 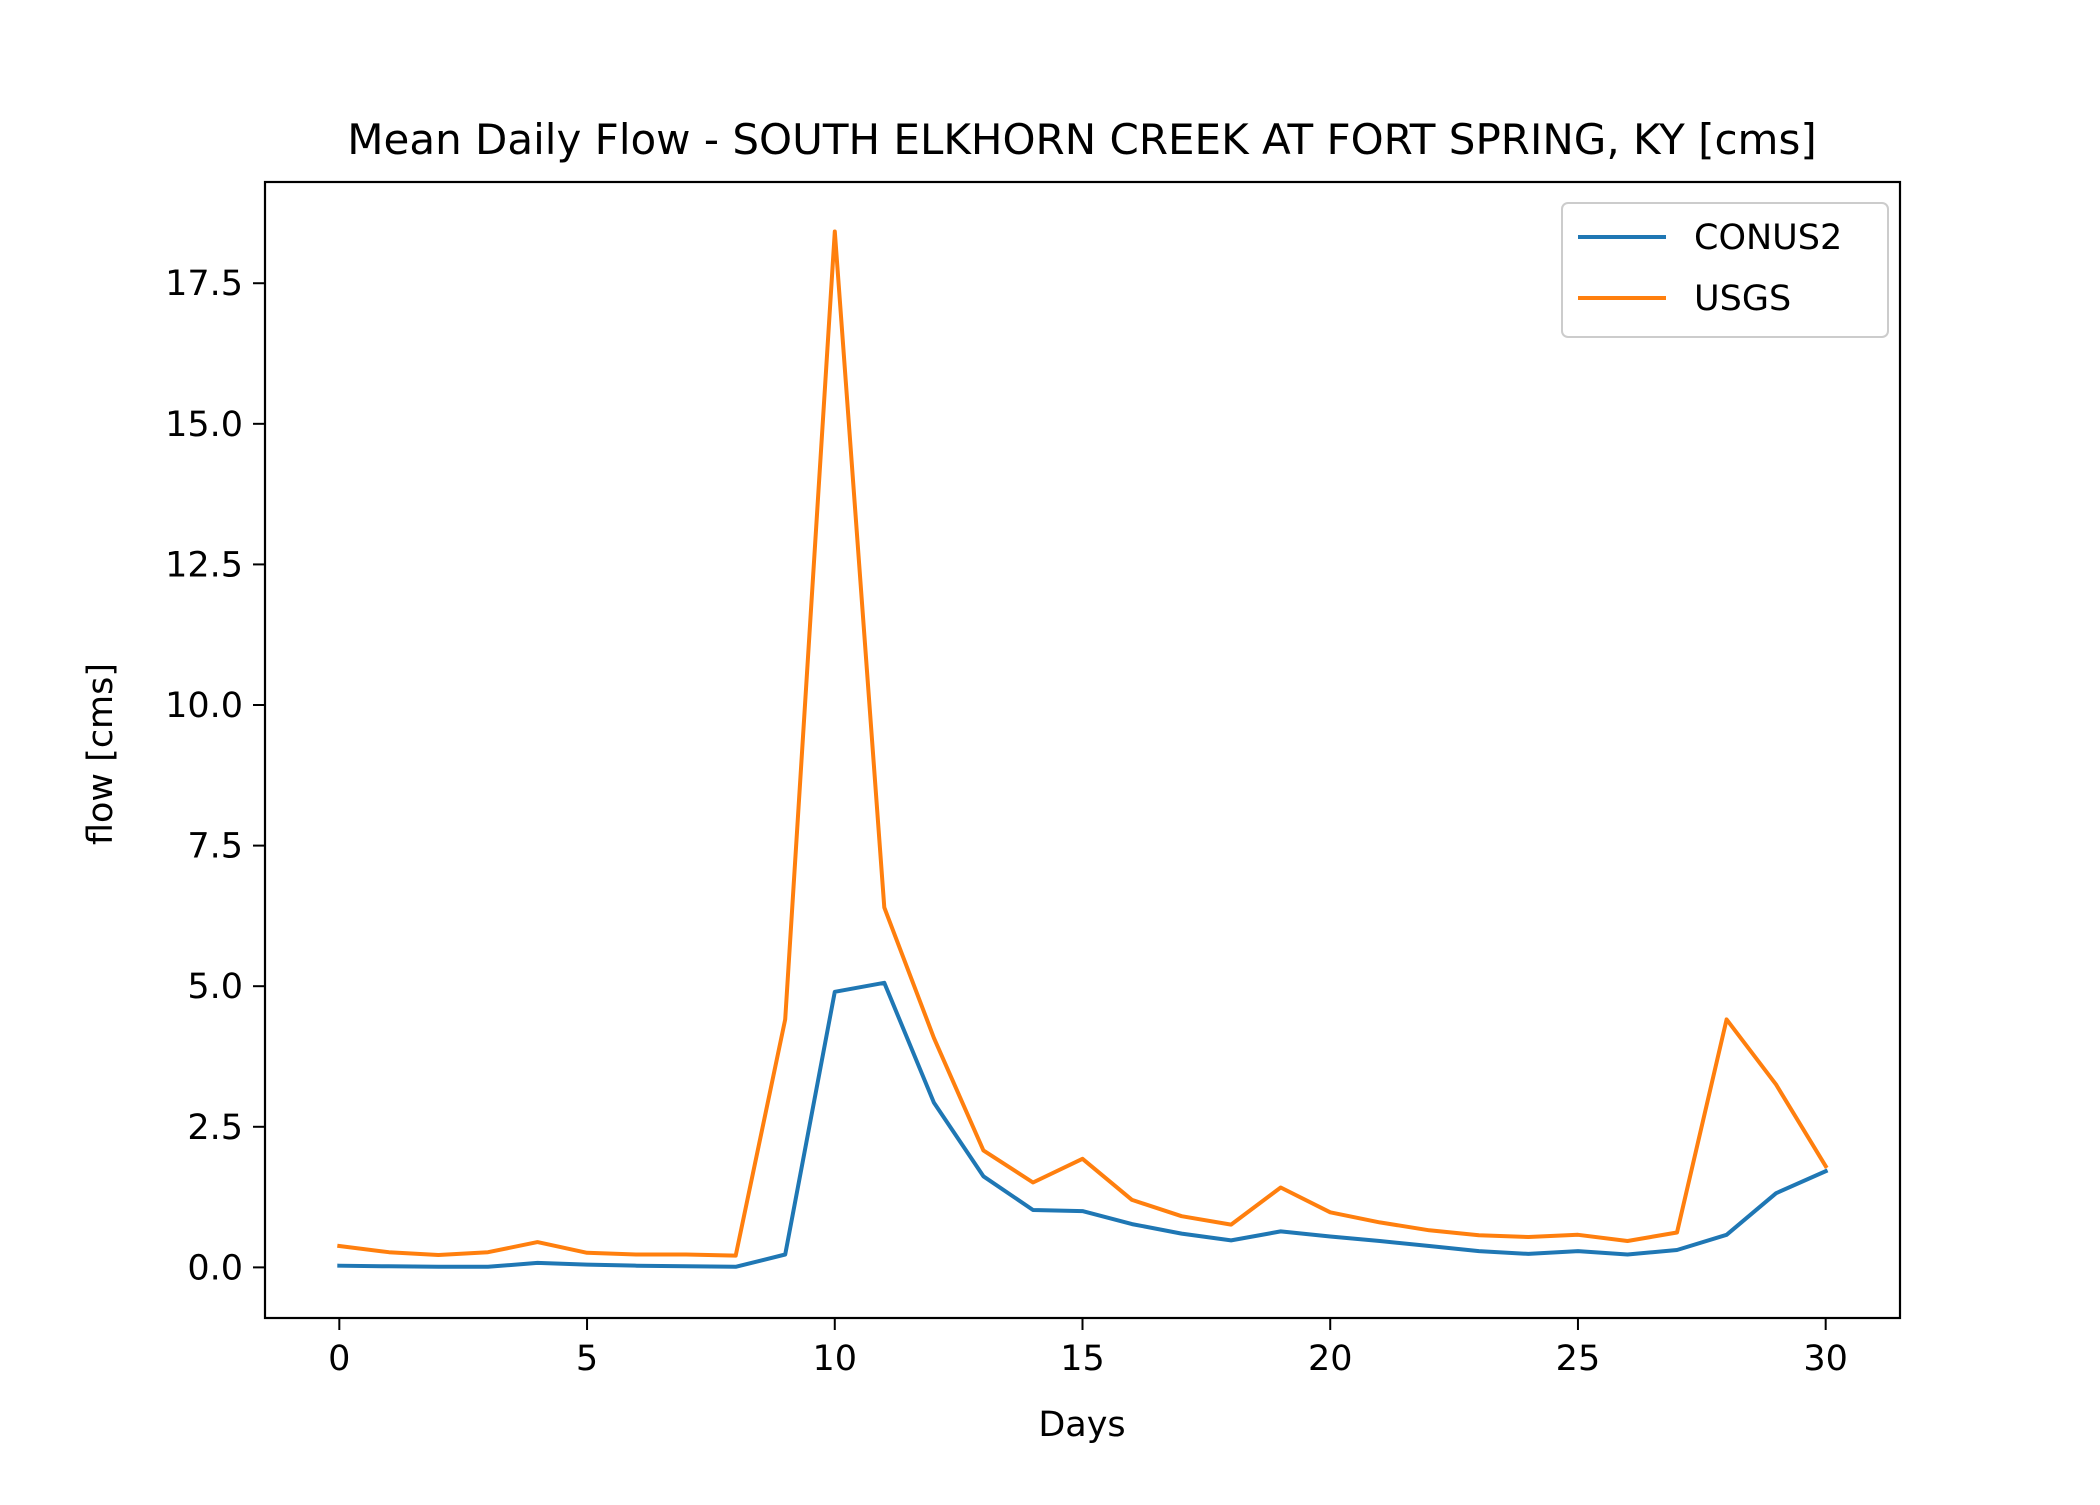 I want to click on x-tick-label: 15, so click(x=1082, y=1359).